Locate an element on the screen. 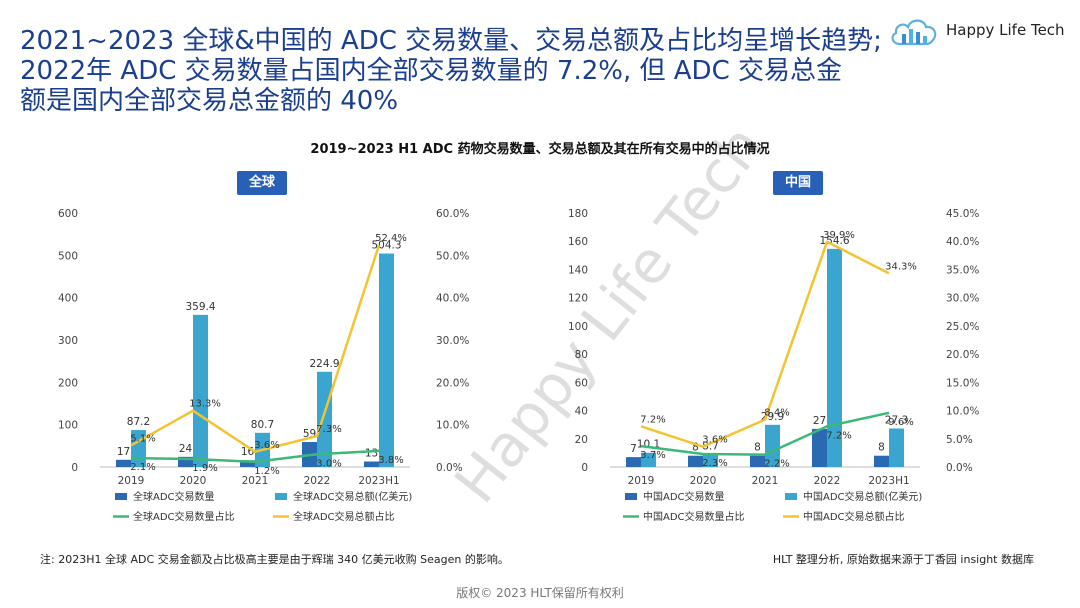 The width and height of the screenshot is (1080, 608). china-y-tick-label: 20 is located at coordinates (581, 440).